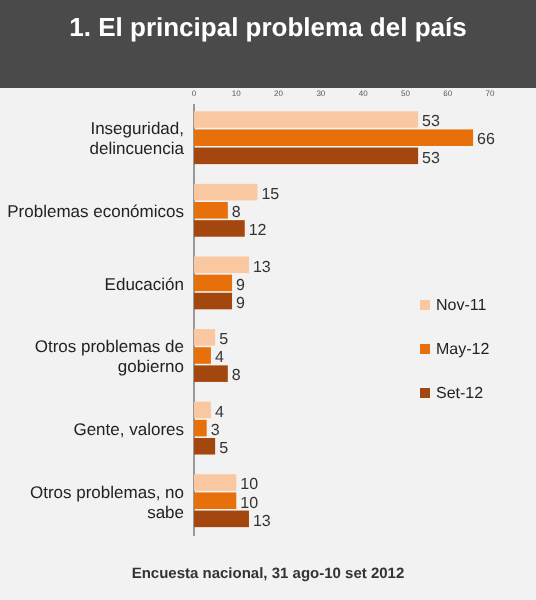 The width and height of the screenshot is (536, 600). I want to click on legend-label: Nov-11, so click(462, 305).